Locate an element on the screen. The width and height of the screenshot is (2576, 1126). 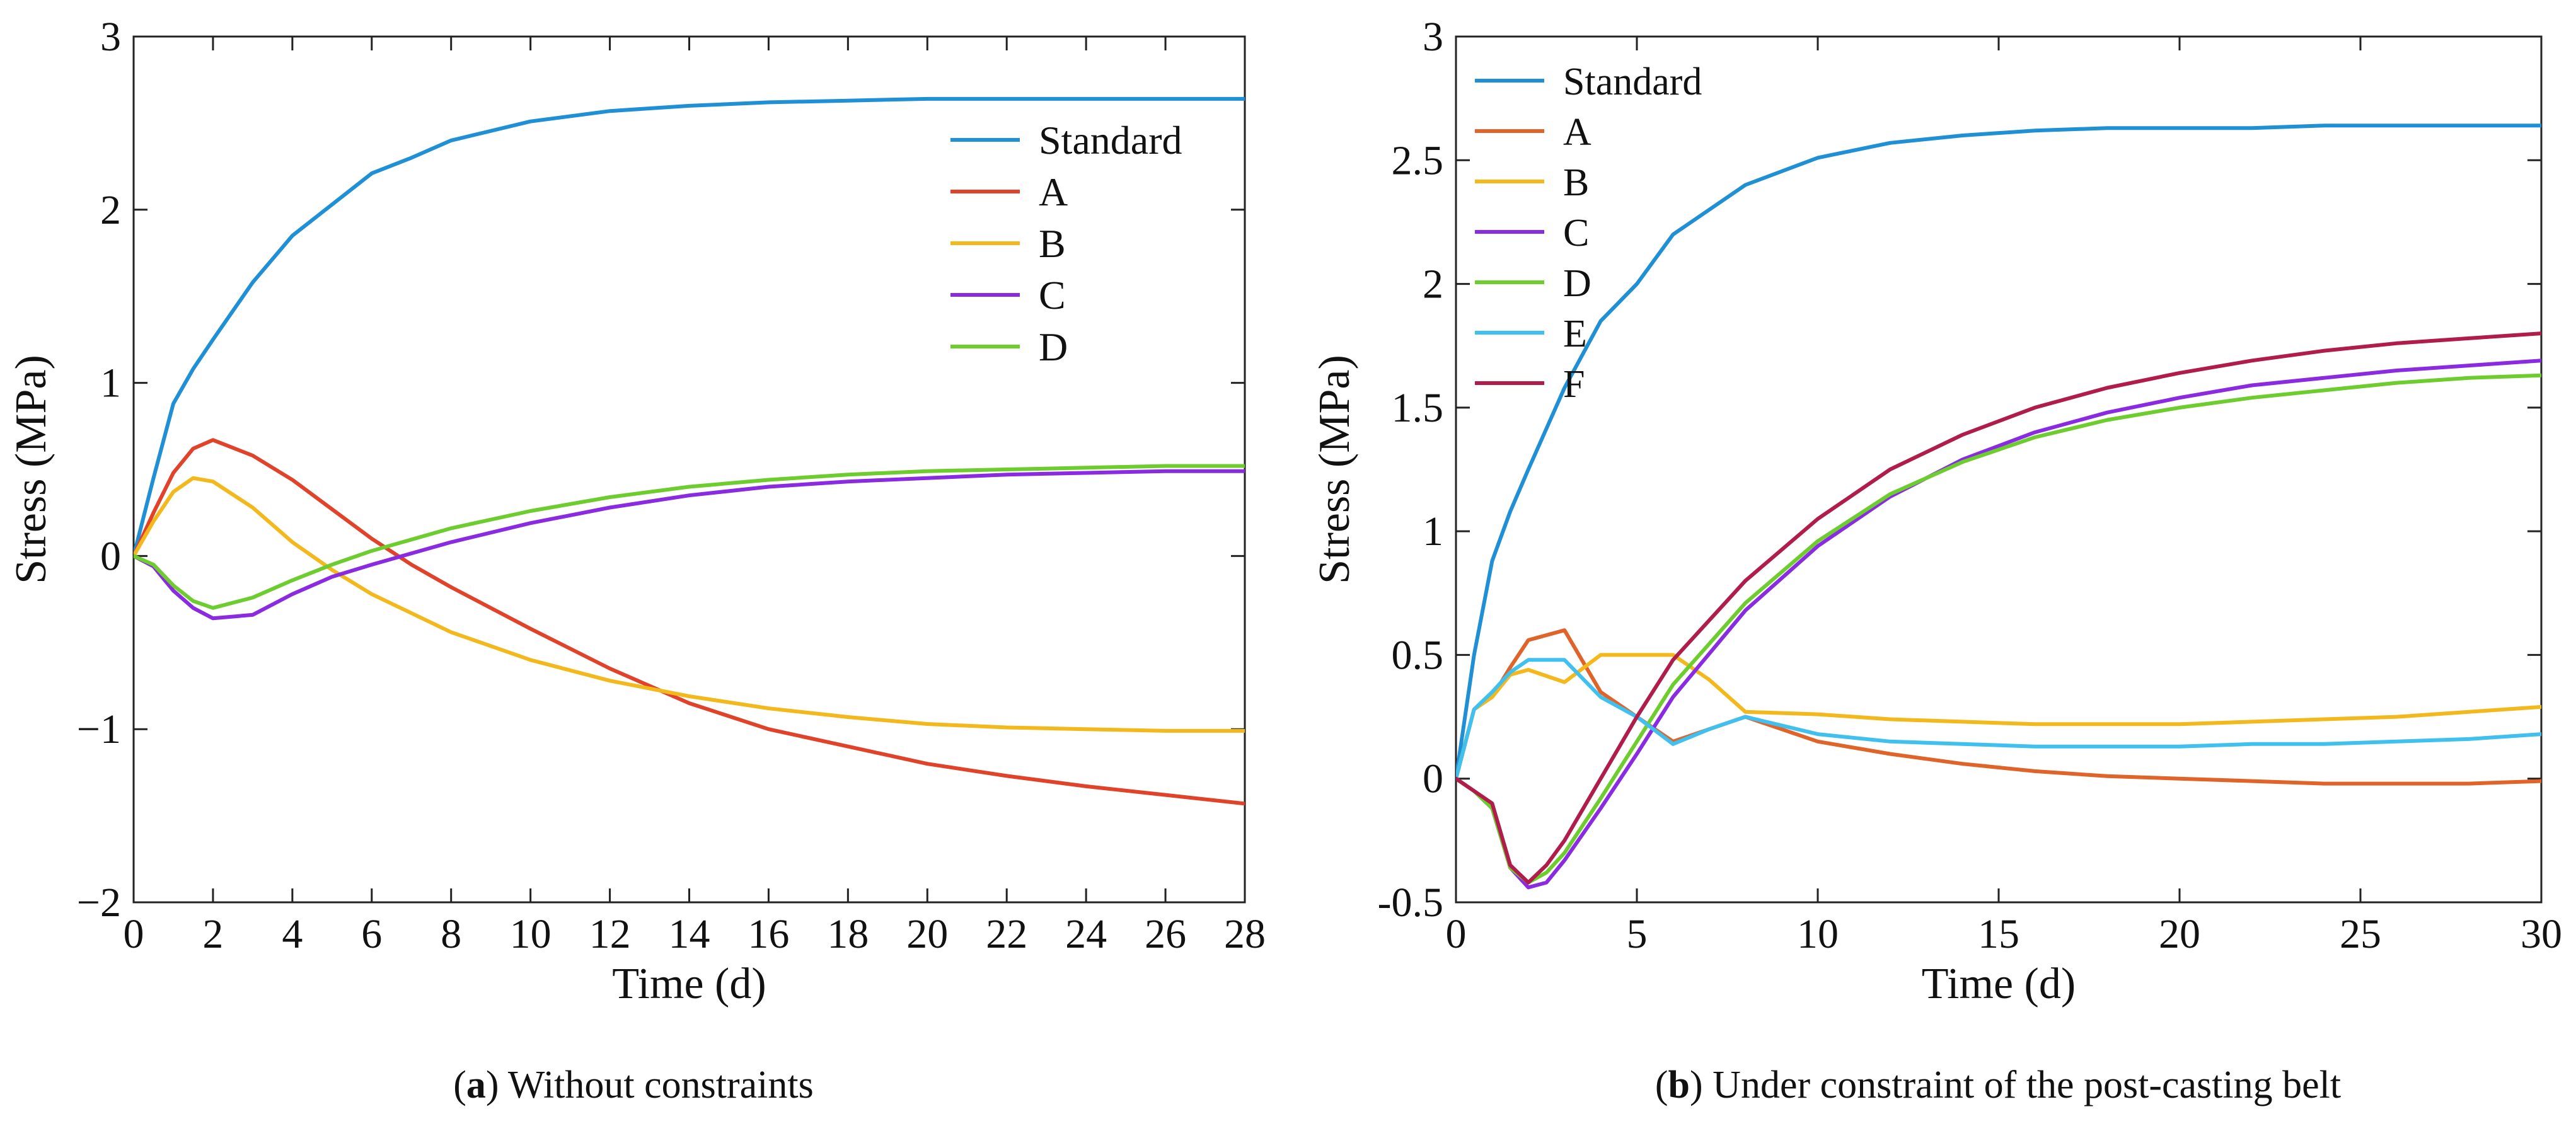
series-line-c is located at coordinates (689, 545).